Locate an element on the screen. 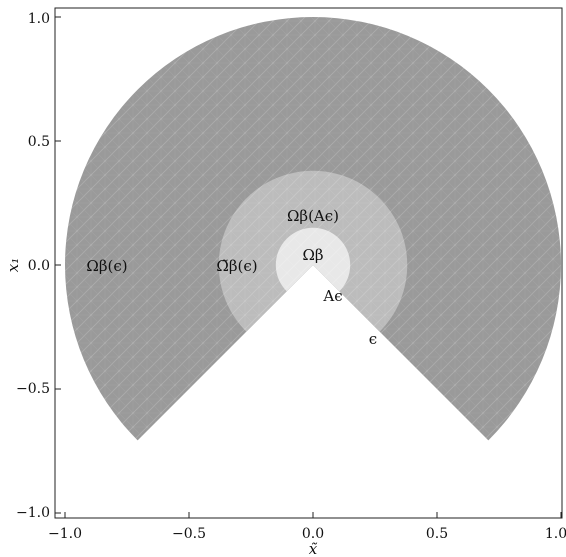  y-tick-labels: 1.0 0.5 0.0 −0.5 −1.0 is located at coordinates (33, 266).